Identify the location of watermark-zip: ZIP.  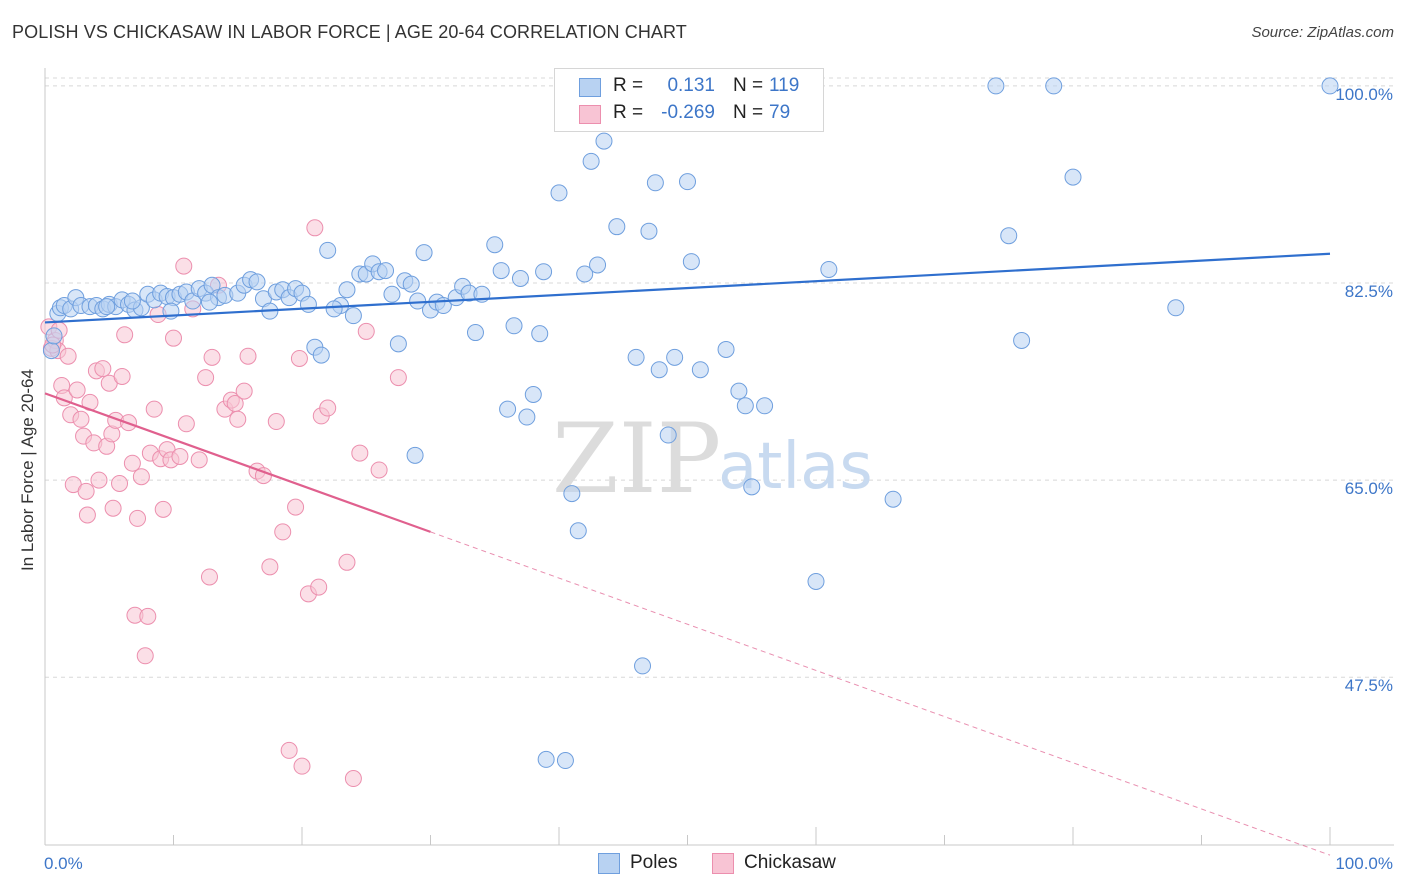
(636, 459).